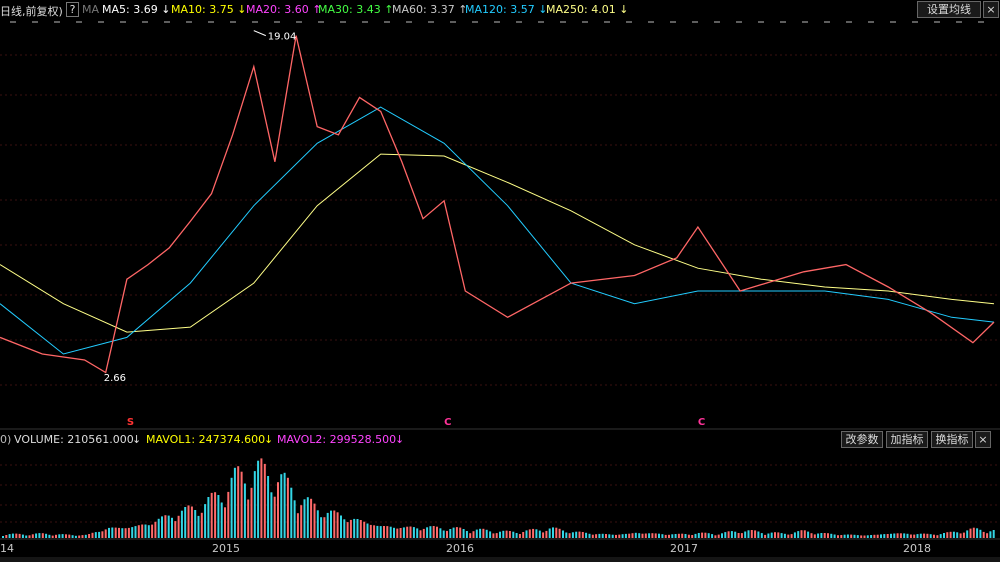 This screenshot has width=1000, height=562. I want to click on add-indicator-button: 加指标, so click(907, 439).